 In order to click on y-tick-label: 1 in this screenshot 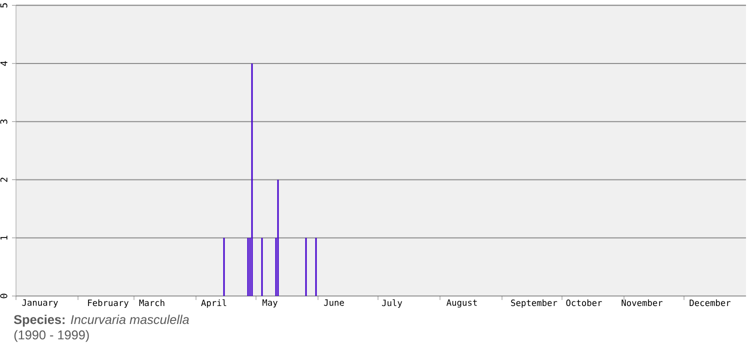, I will do `click(4, 238)`.